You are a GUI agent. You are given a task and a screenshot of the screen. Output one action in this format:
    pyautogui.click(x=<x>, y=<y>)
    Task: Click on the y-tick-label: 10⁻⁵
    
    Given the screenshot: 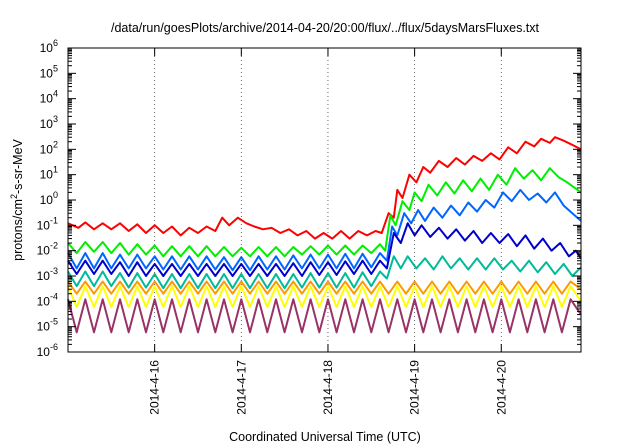 What is the action you would take?
    pyautogui.click(x=47, y=325)
    